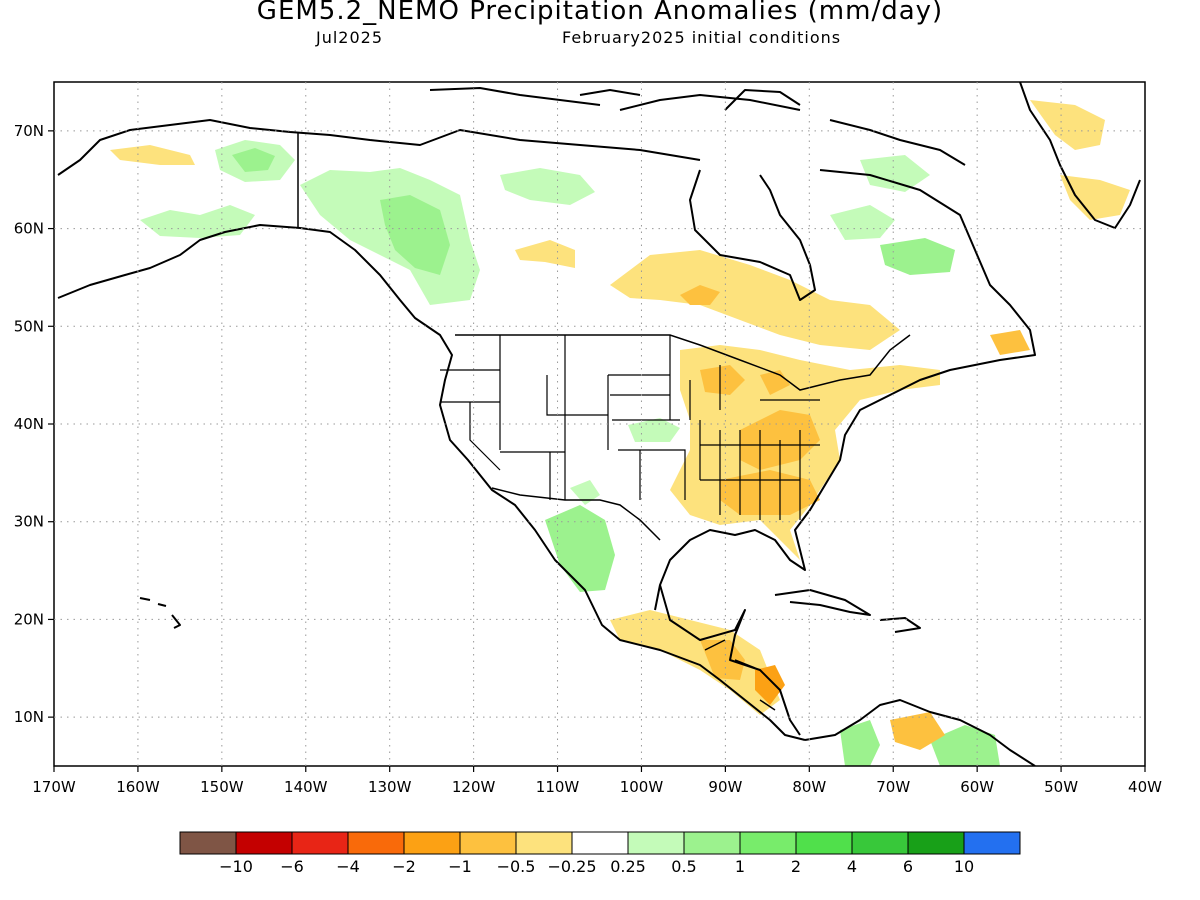 Image resolution: width=1200 pixels, height=900 pixels. I want to click on wet-area-plains, so click(654, 430).